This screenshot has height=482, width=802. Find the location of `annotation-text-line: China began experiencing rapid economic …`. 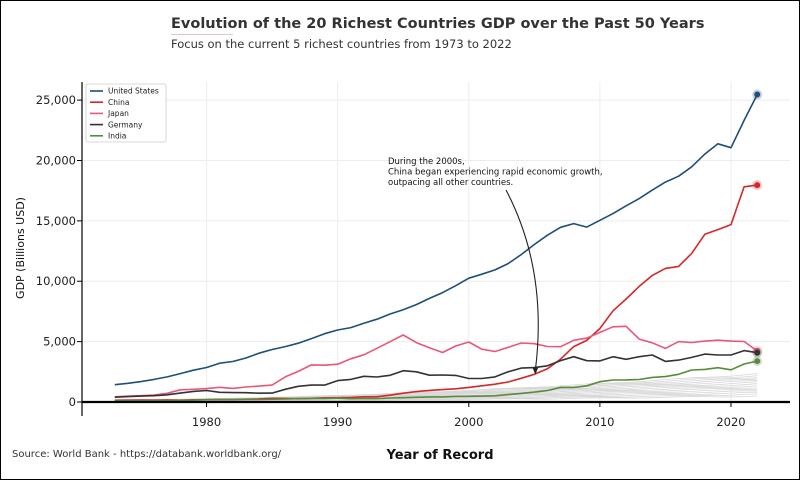

annotation-text-line: China began experiencing rapid economic … is located at coordinates (495, 173).